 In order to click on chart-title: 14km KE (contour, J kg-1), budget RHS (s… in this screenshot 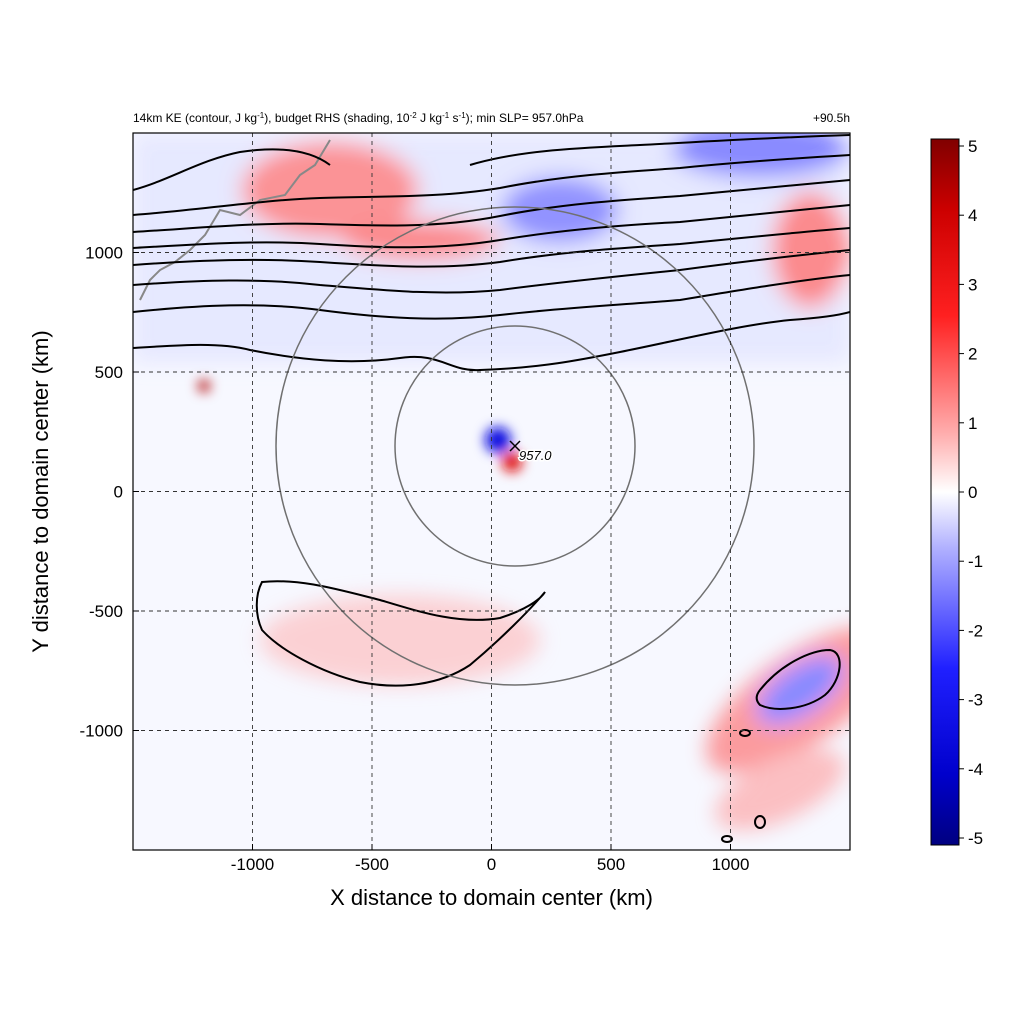, I will do `click(358, 118)`.